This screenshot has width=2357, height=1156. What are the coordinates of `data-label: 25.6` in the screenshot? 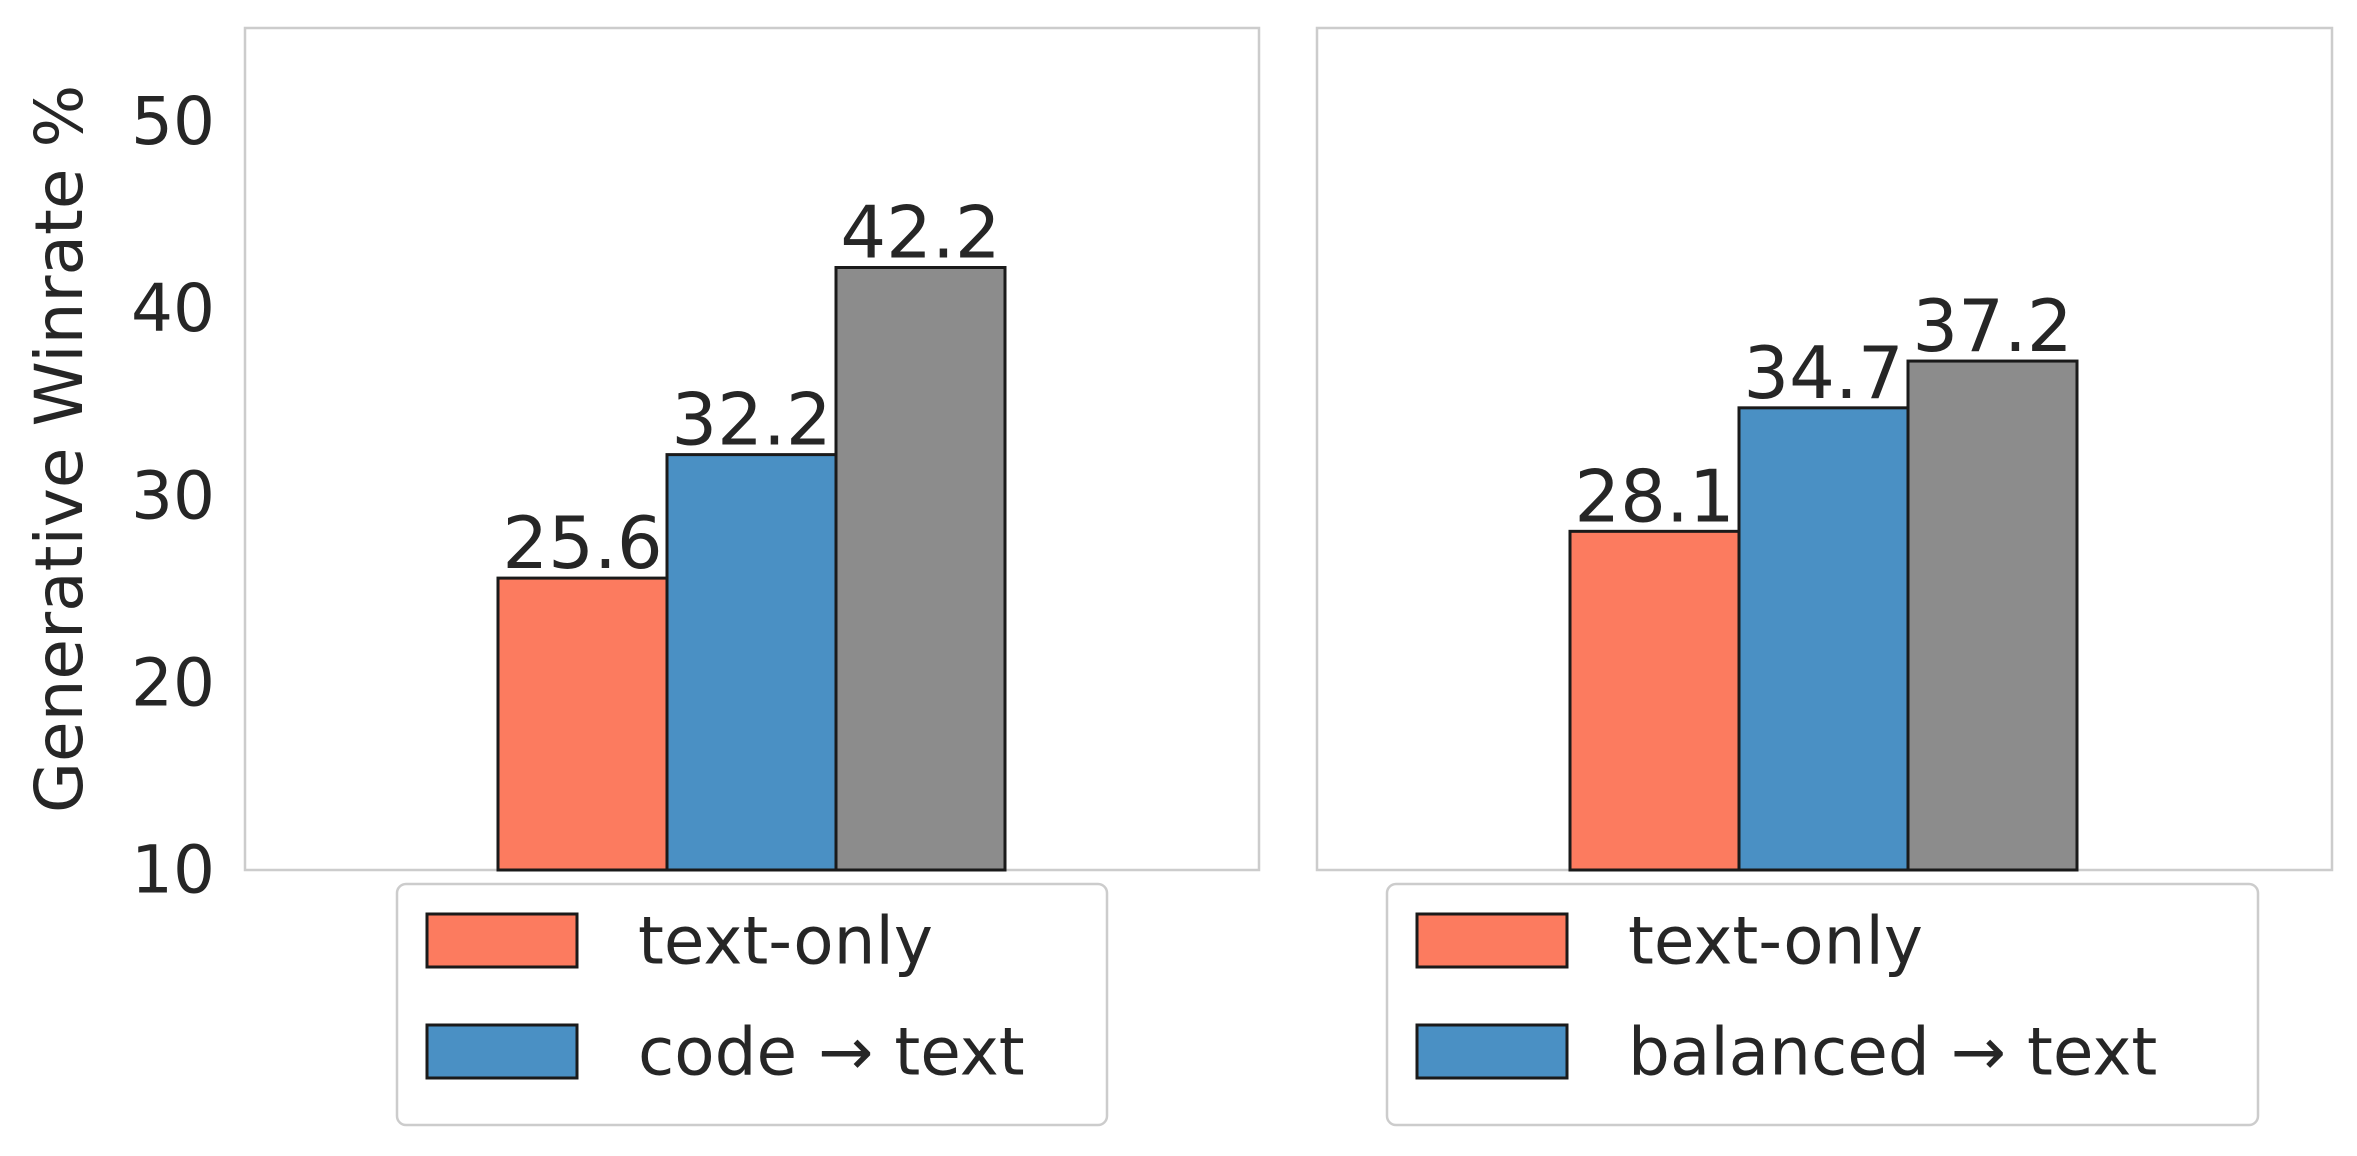 It's located at (582, 543).